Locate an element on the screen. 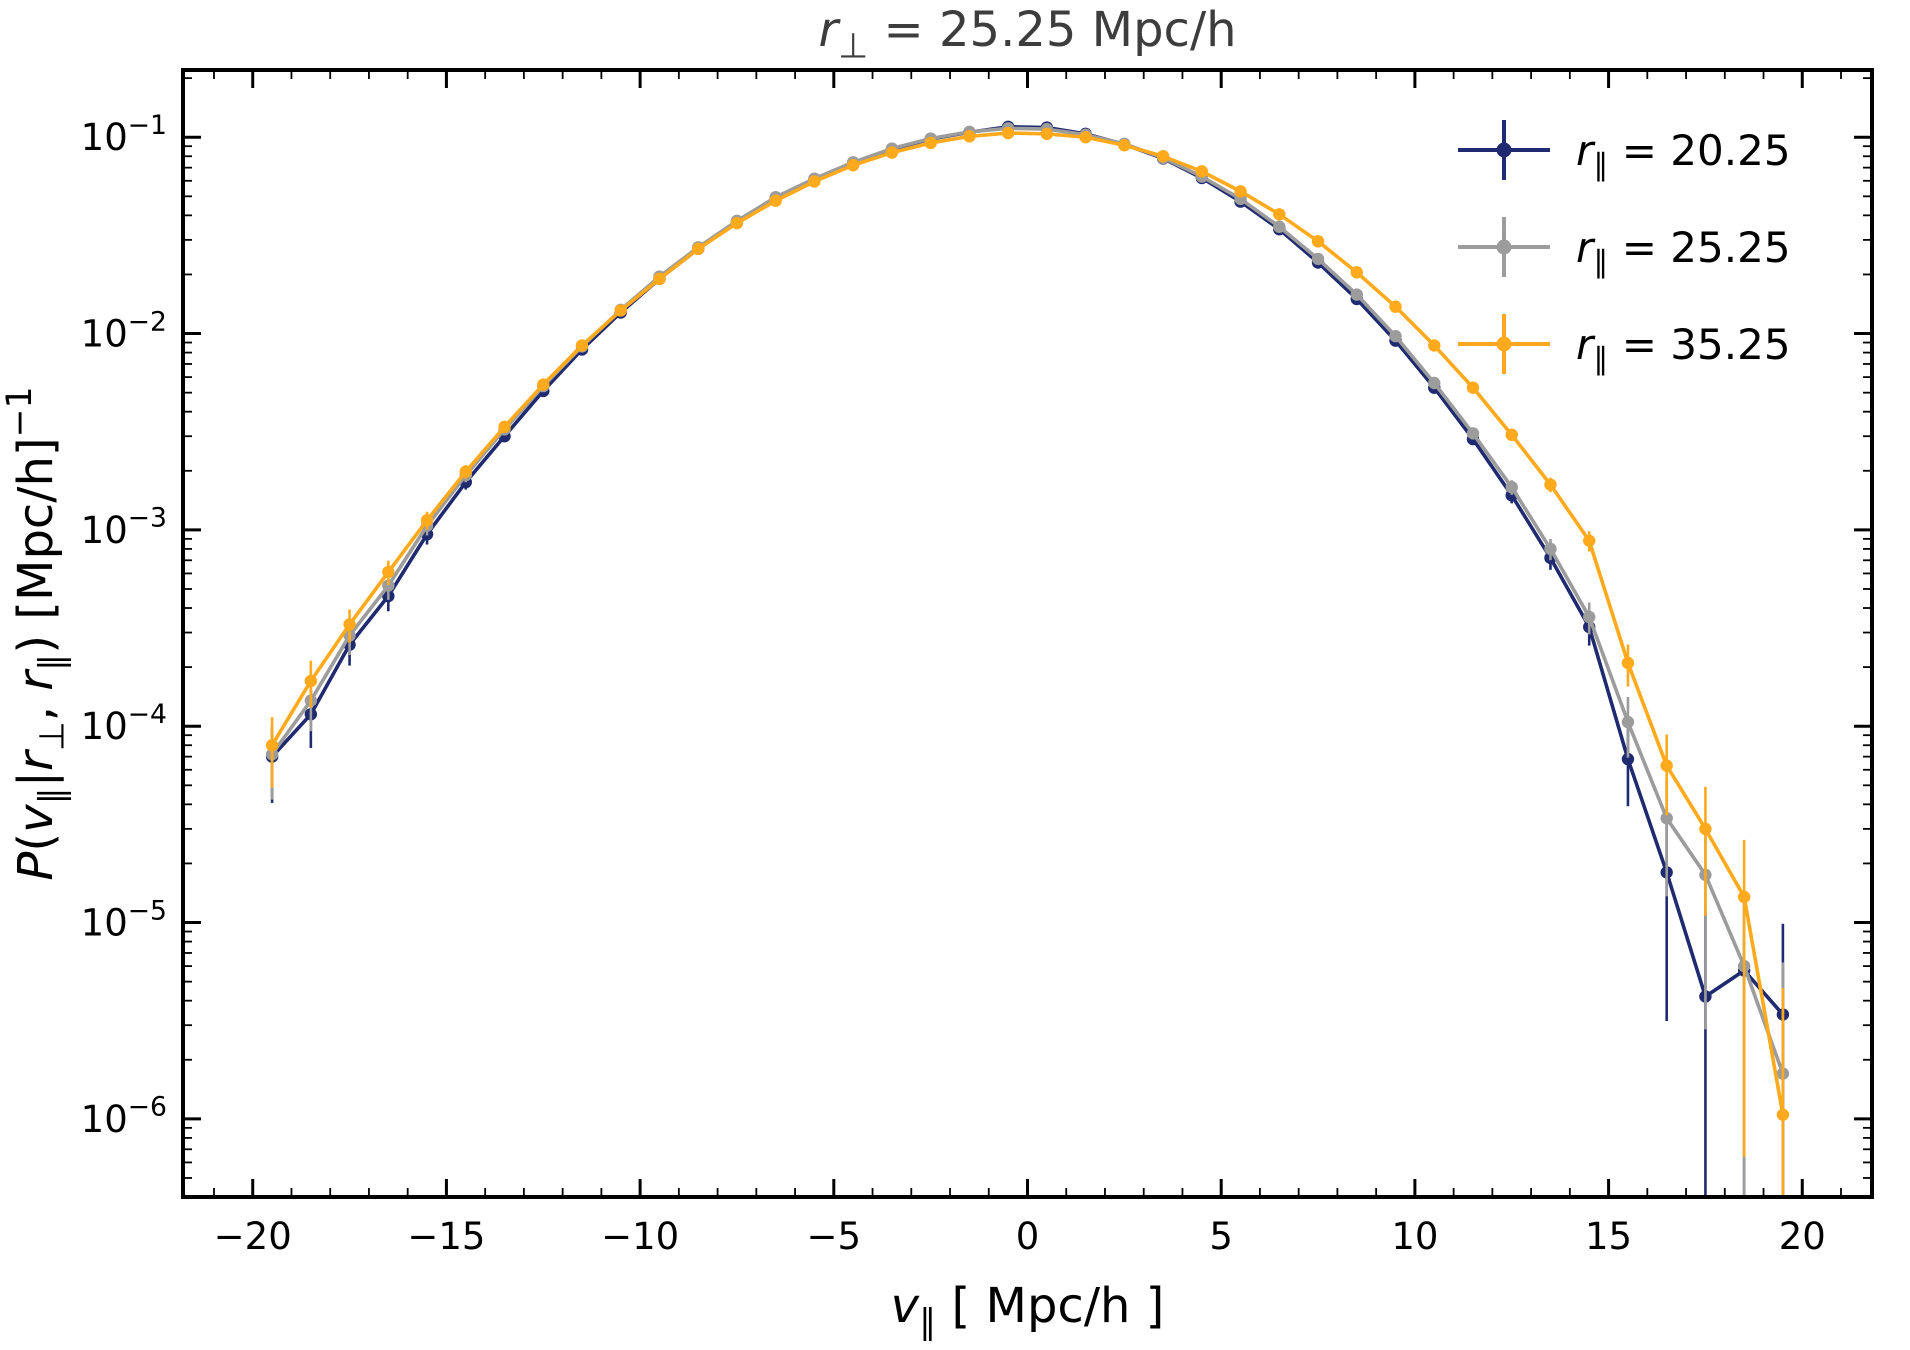  svg-text: 10 is located at coordinates (1414, 1236).